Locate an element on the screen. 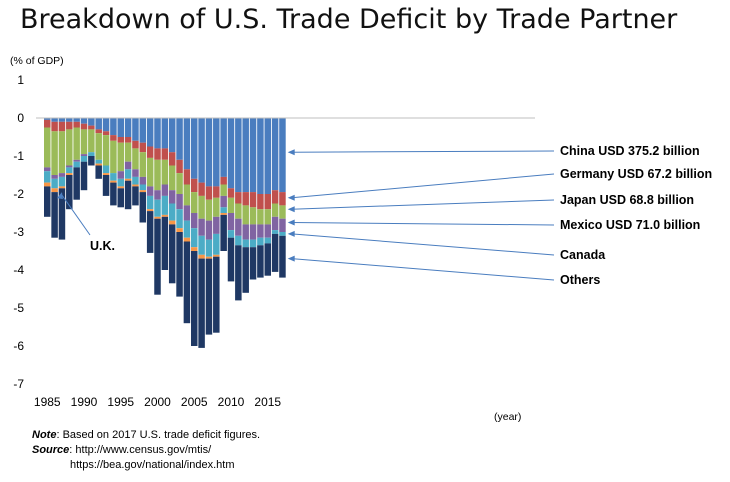 This screenshot has width=730, height=482. uk-annotation-label: U.K. is located at coordinates (102, 246).